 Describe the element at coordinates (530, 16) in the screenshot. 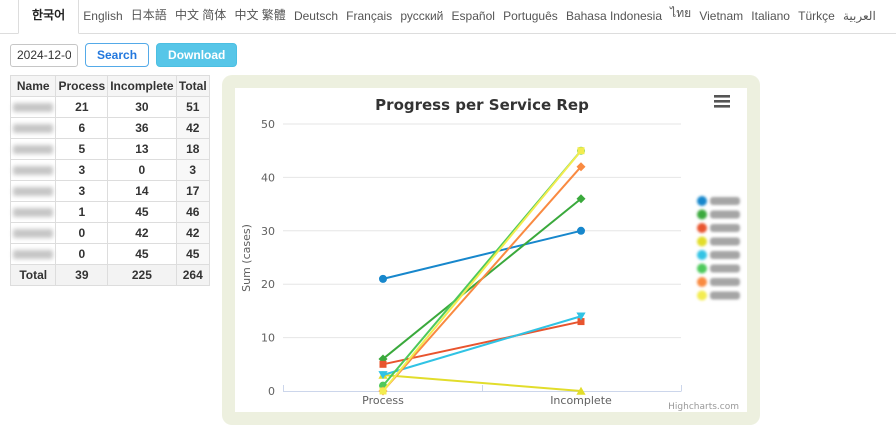

I see `language-tab-9: Português` at that location.